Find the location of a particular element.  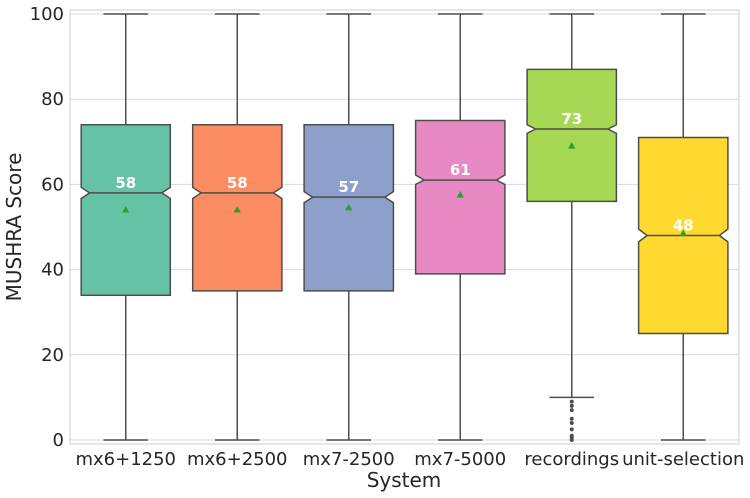

x-tick-label: mx6+1250 is located at coordinates (125, 459).